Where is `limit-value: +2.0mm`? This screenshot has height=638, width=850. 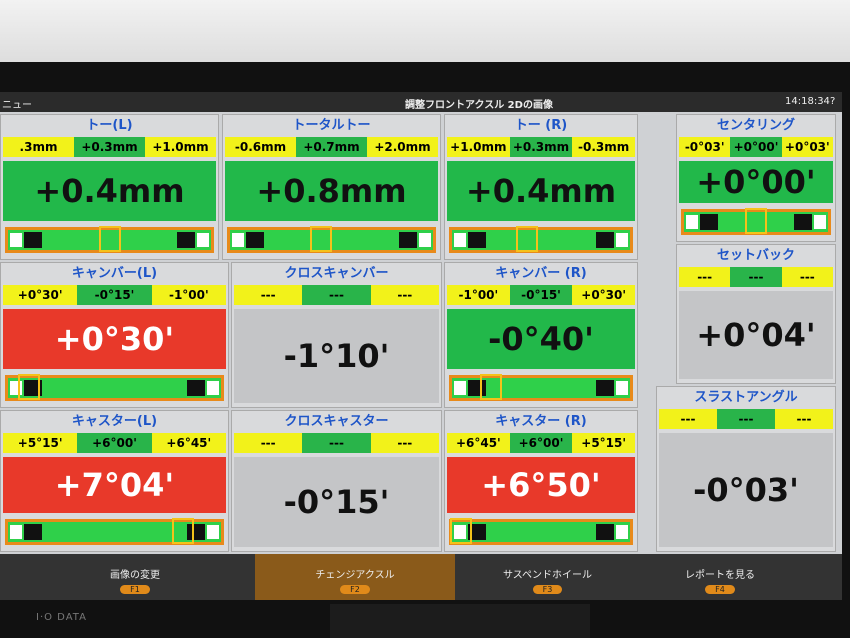
limit-value: +2.0mm is located at coordinates (402, 147).